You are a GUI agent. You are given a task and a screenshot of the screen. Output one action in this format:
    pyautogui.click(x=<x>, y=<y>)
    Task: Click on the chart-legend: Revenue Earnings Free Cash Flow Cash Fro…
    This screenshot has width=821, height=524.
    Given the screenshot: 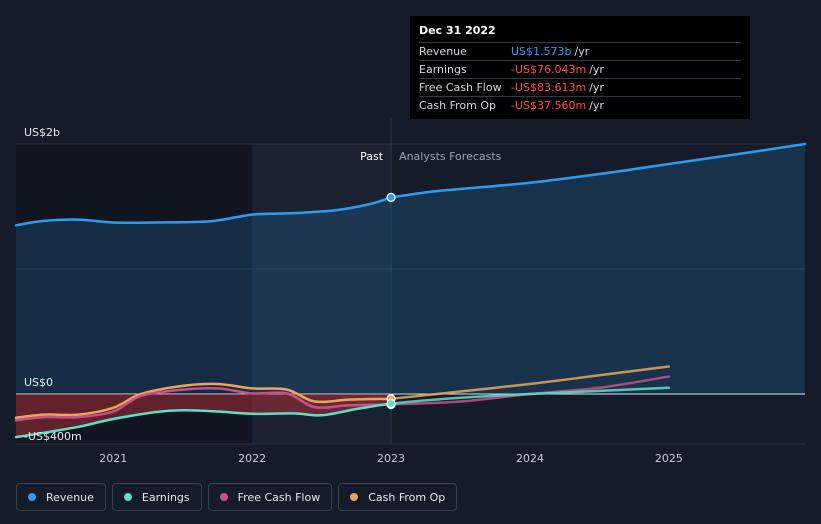 What is the action you would take?
    pyautogui.click(x=237, y=497)
    